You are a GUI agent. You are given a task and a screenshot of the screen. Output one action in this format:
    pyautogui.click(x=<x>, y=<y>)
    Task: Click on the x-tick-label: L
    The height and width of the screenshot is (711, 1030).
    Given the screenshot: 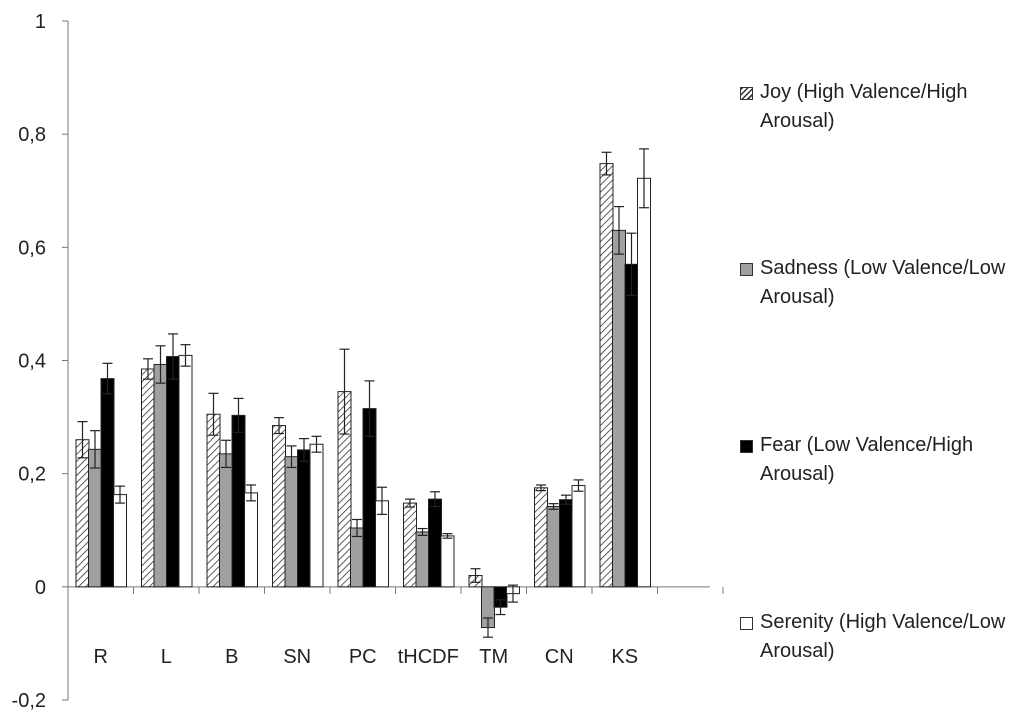 What is the action you would take?
    pyautogui.click(x=166, y=657)
    